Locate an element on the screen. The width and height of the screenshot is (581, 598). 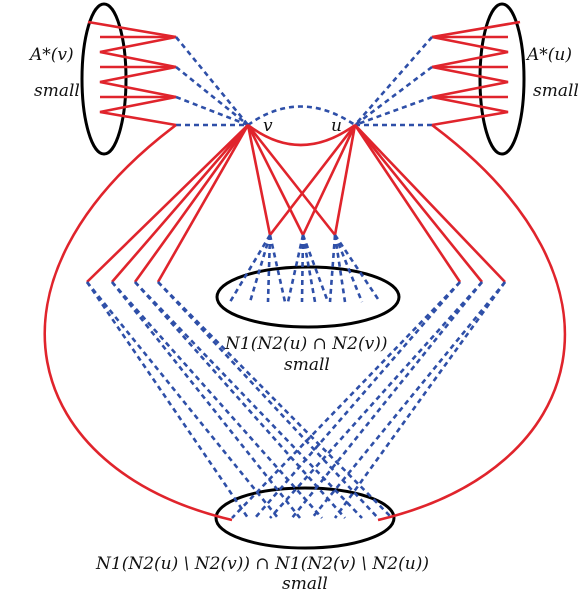
set-a-star-v is located at coordinates (104, 79).